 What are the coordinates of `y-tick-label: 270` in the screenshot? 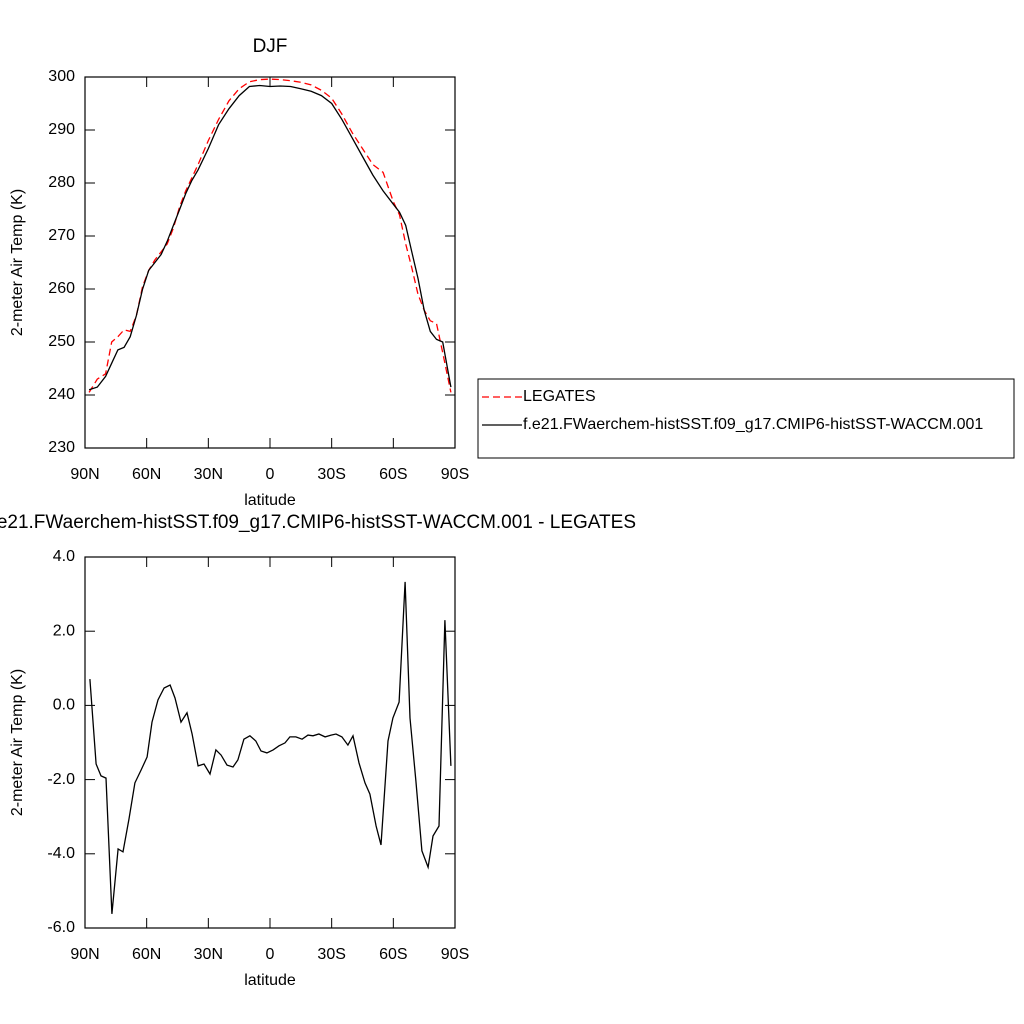 It's located at (61, 235).